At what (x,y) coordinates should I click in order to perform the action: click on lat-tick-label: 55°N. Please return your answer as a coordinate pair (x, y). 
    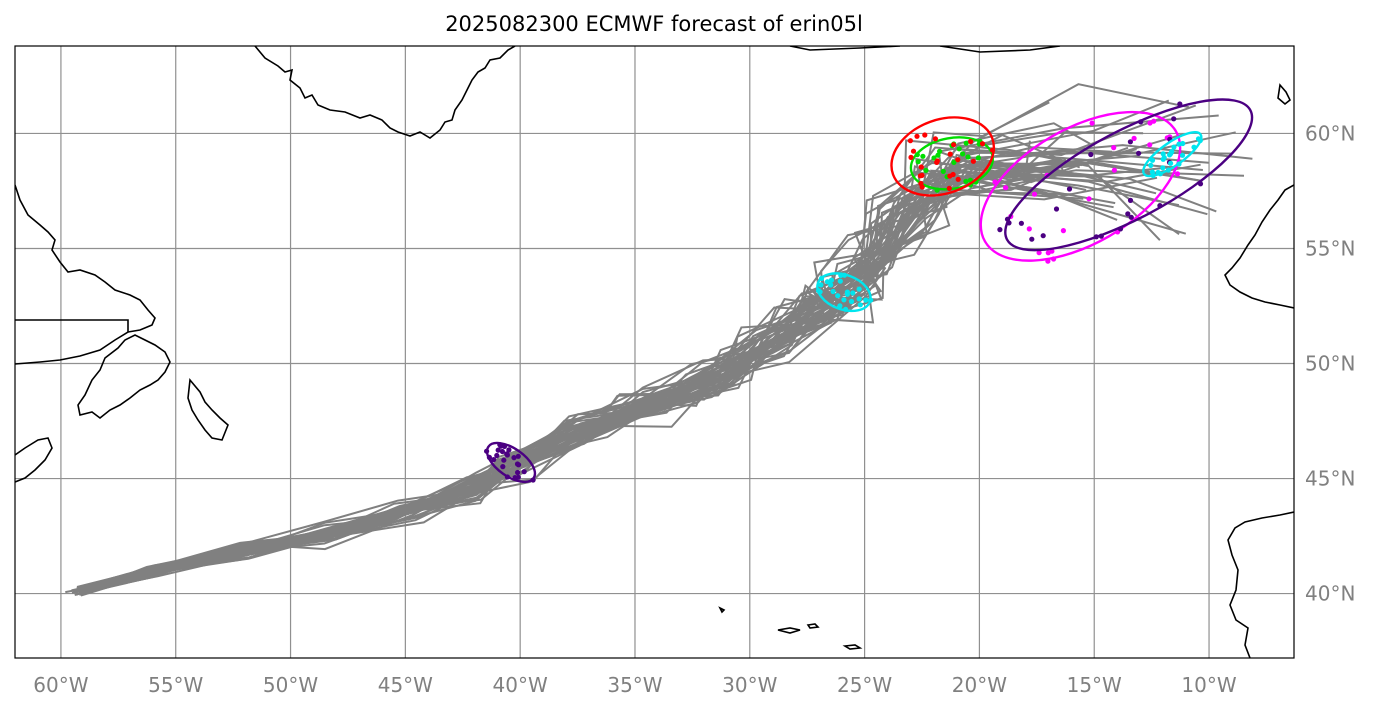
    Looking at the image, I should click on (1330, 248).